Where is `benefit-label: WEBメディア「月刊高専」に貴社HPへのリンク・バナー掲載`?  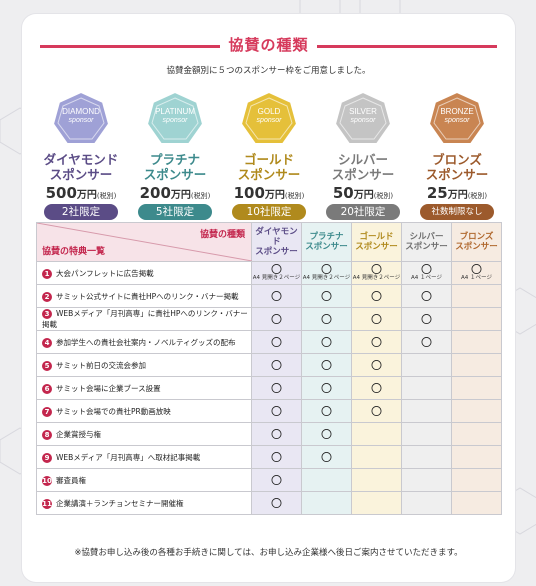
benefit-label: WEBメディア「月刊高専」に貴社HPへのリンク・バナー掲載 is located at coordinates (145, 319).